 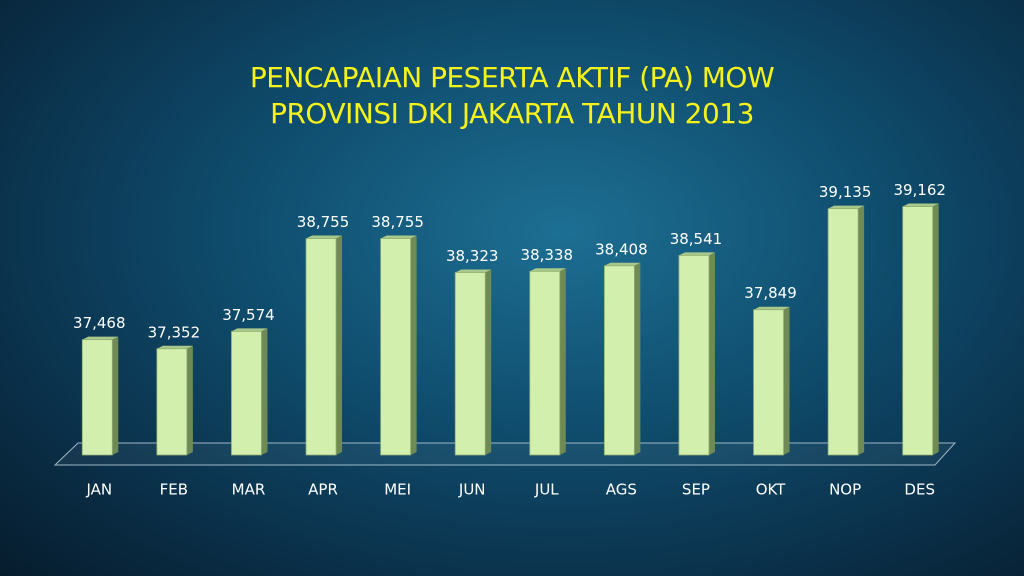 I want to click on value-label: 38,338, so click(x=547, y=255).